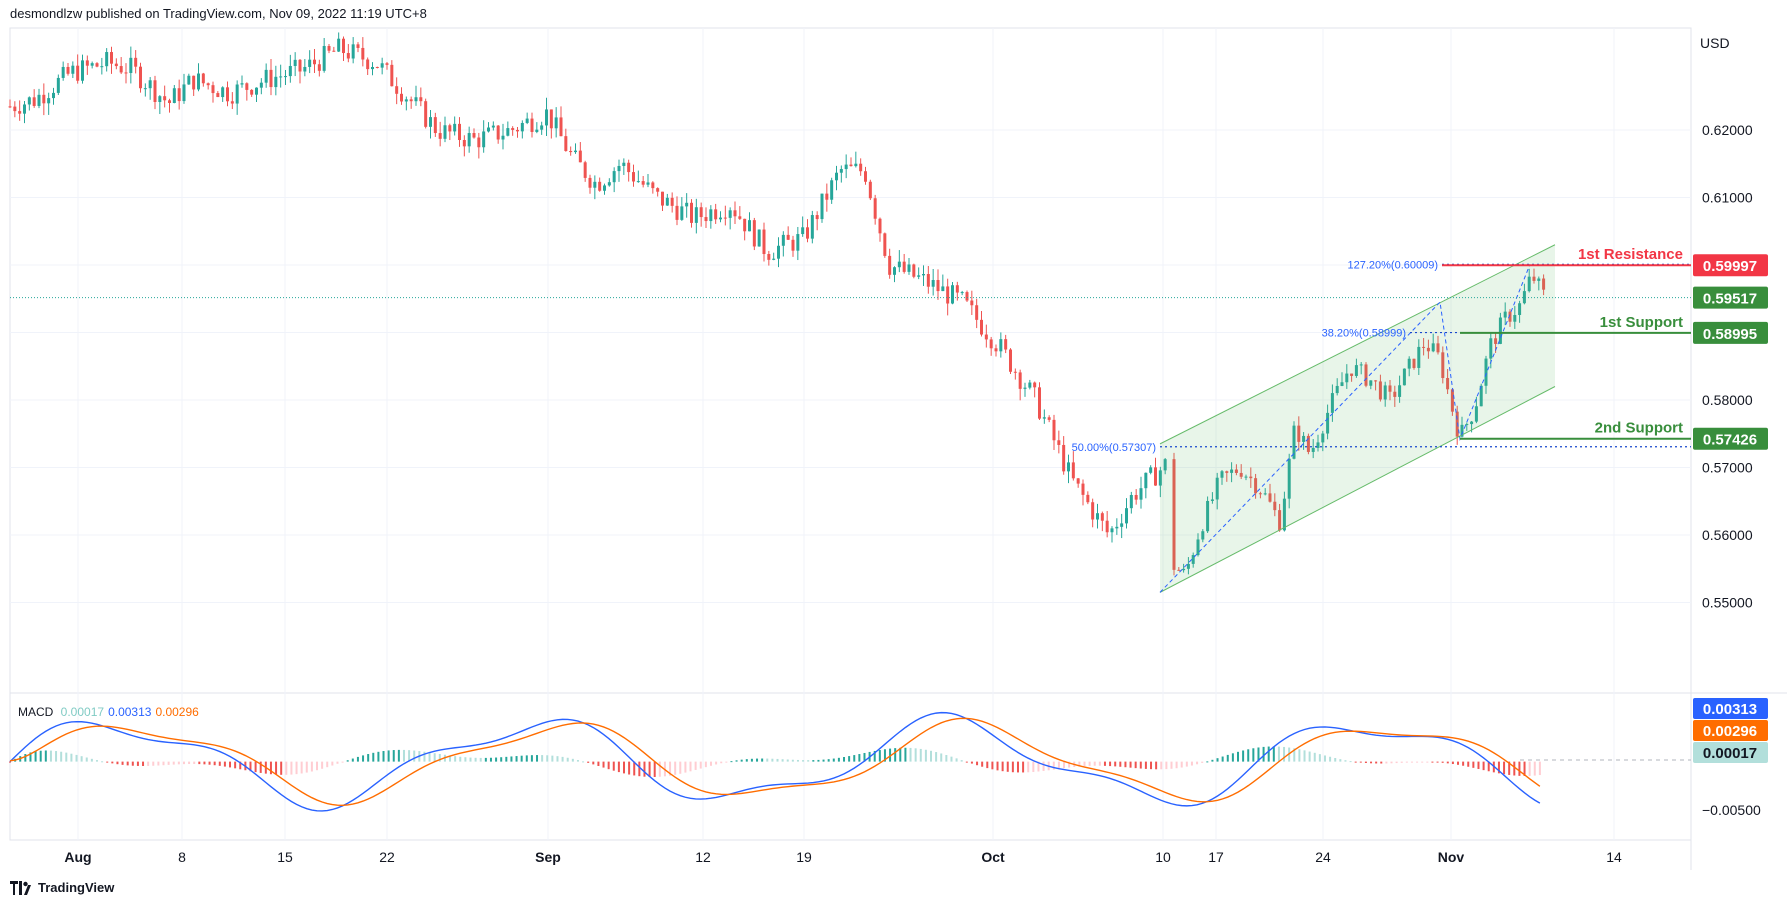 Image resolution: width=1787 pixels, height=907 pixels. What do you see at coordinates (1364, 334) in the screenshot?
I see `fib-label: 38.20%(0.58999)` at bounding box center [1364, 334].